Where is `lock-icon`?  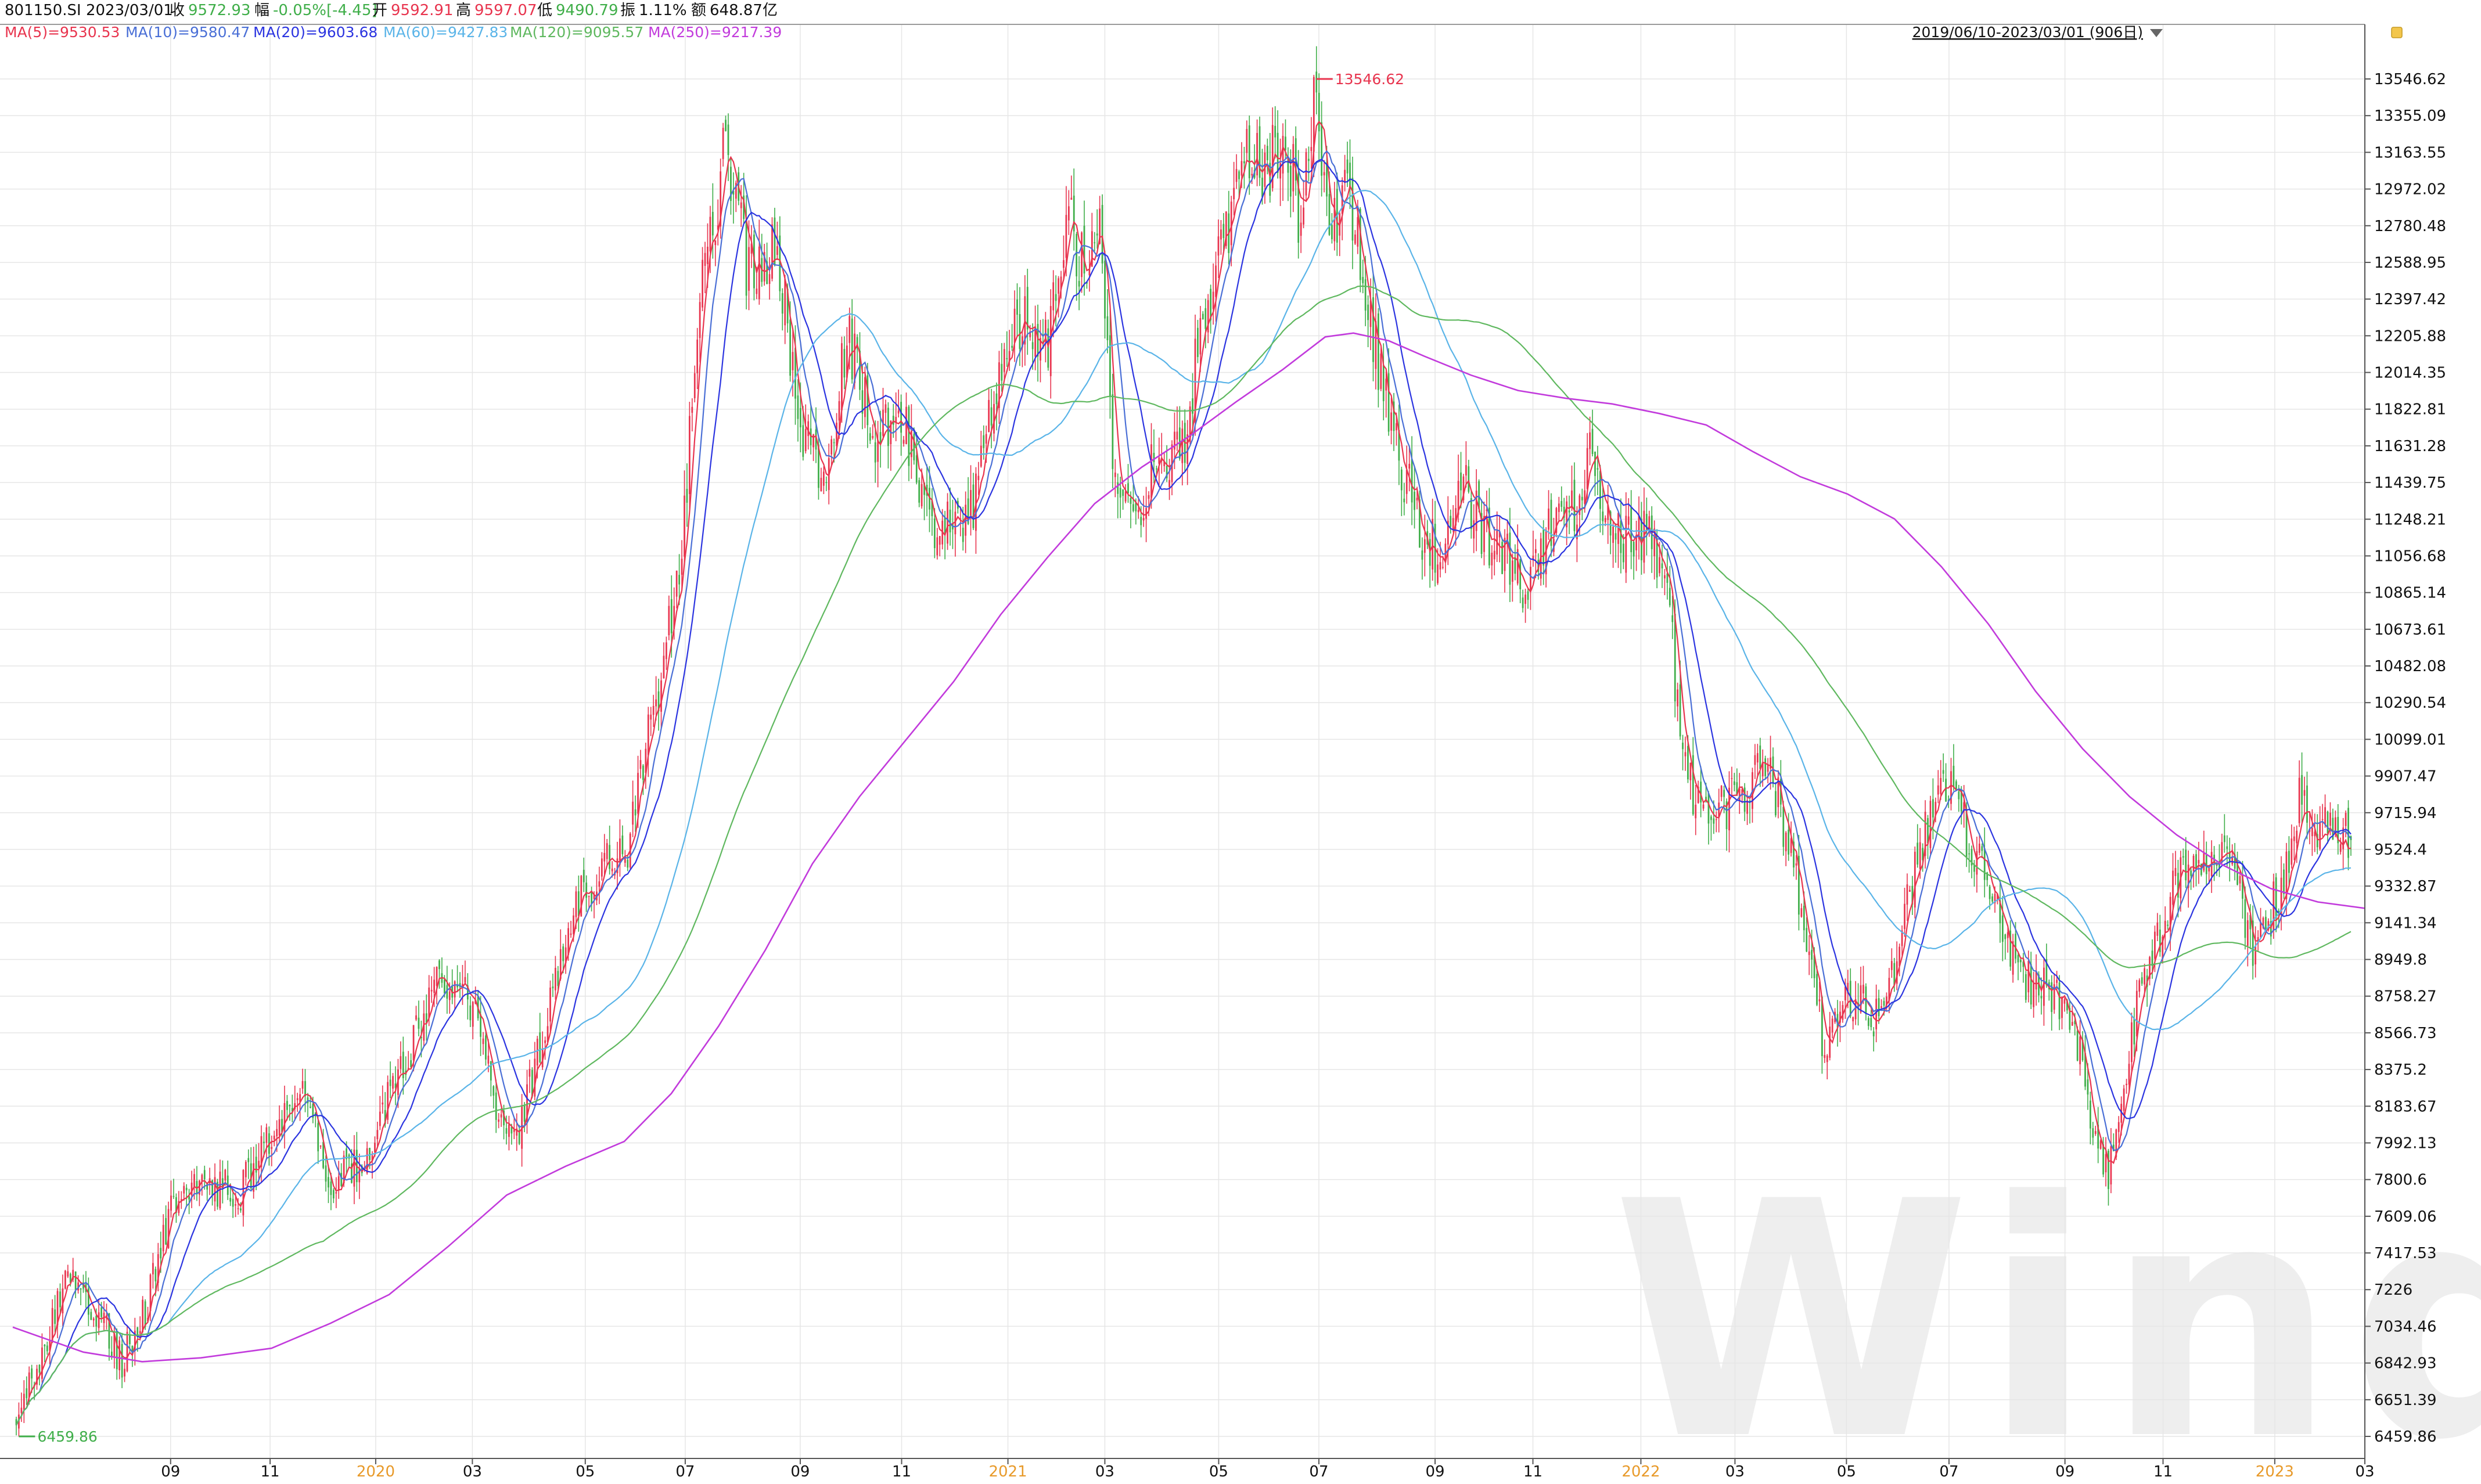
lock-icon is located at coordinates (2397, 33).